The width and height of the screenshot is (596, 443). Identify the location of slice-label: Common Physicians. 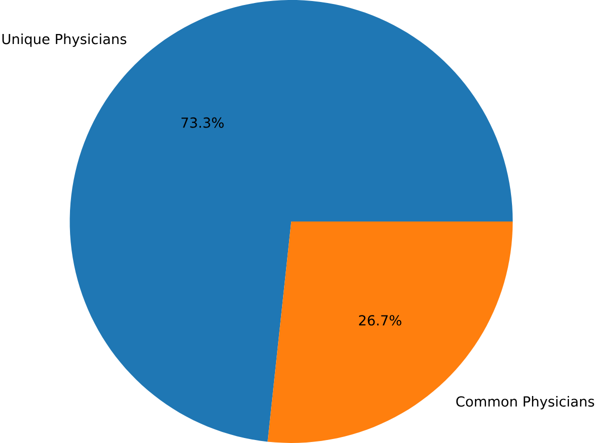
(525, 403).